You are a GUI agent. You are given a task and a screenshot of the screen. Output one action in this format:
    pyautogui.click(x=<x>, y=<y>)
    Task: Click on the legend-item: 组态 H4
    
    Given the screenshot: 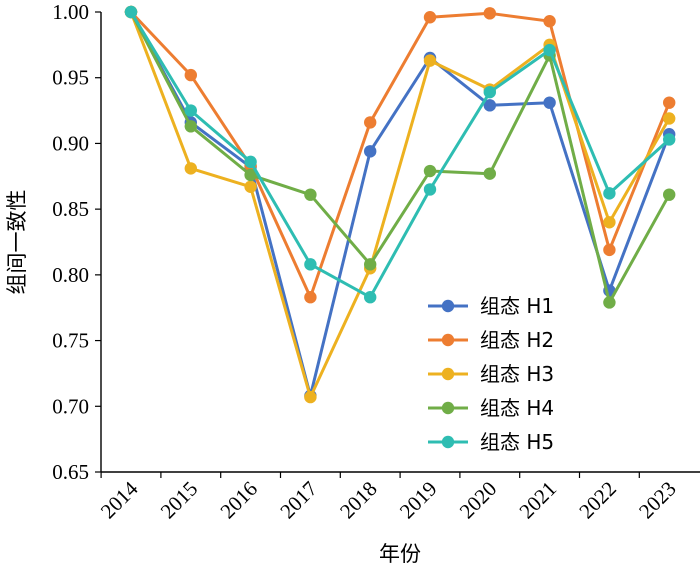 What is the action you would take?
    pyautogui.click(x=491, y=408)
    